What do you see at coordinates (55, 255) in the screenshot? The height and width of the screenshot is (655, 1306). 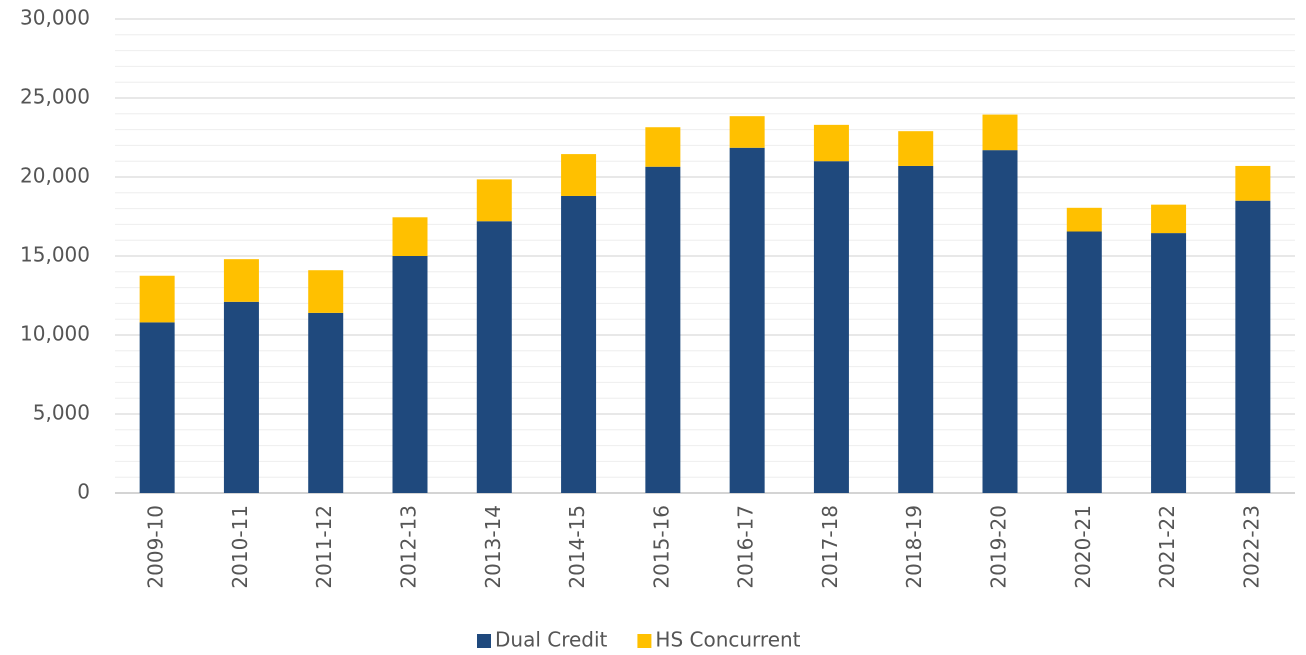 I see `y-tick-label: 15,000` at bounding box center [55, 255].